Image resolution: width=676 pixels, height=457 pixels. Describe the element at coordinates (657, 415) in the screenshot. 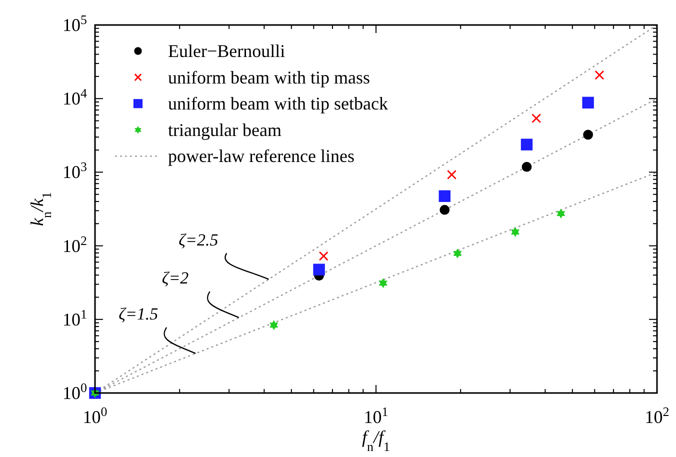

I see `x-tick-label: 10$^{2}$` at that location.